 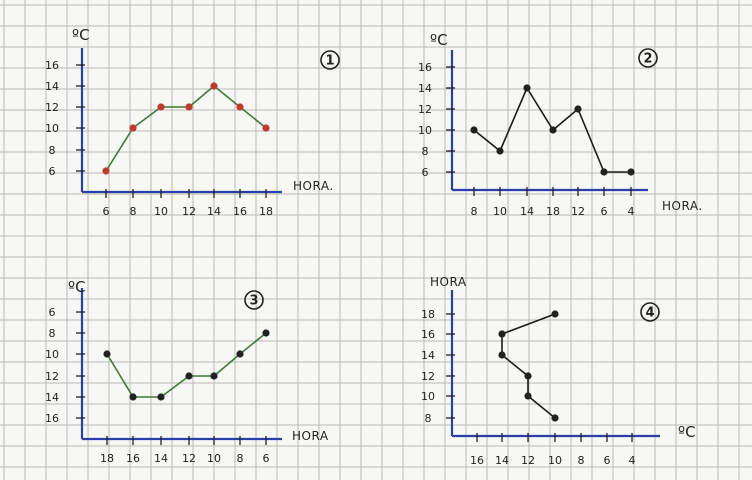 I want to click on y-axis-title: HORA, so click(x=448, y=282).